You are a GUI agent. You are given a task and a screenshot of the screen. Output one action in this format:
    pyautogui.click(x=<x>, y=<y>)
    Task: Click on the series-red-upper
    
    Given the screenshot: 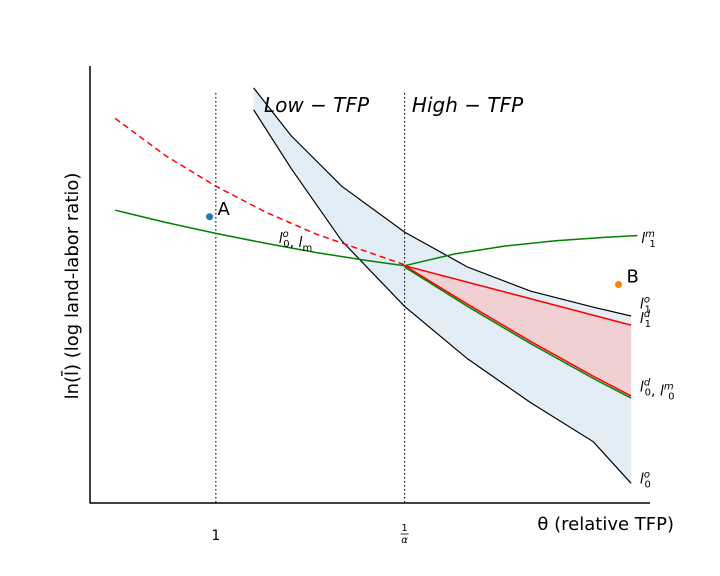 What is the action you would take?
    pyautogui.click(x=518, y=295)
    